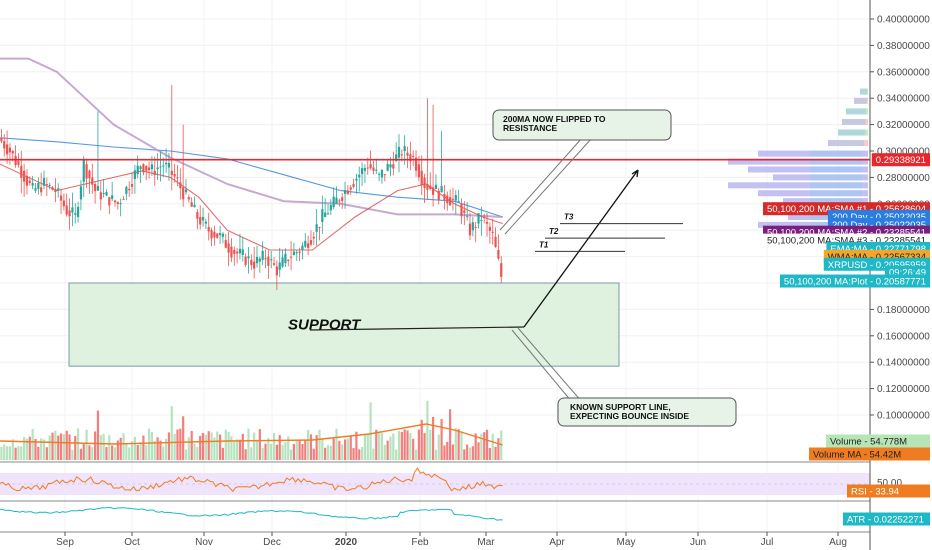  I want to click on projection-arrow, so click(581, 248).